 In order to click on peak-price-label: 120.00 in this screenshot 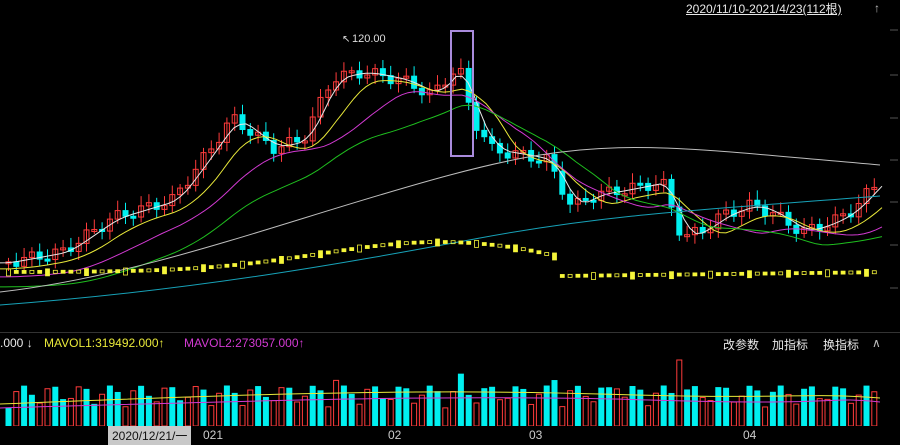, I will do `click(369, 39)`.